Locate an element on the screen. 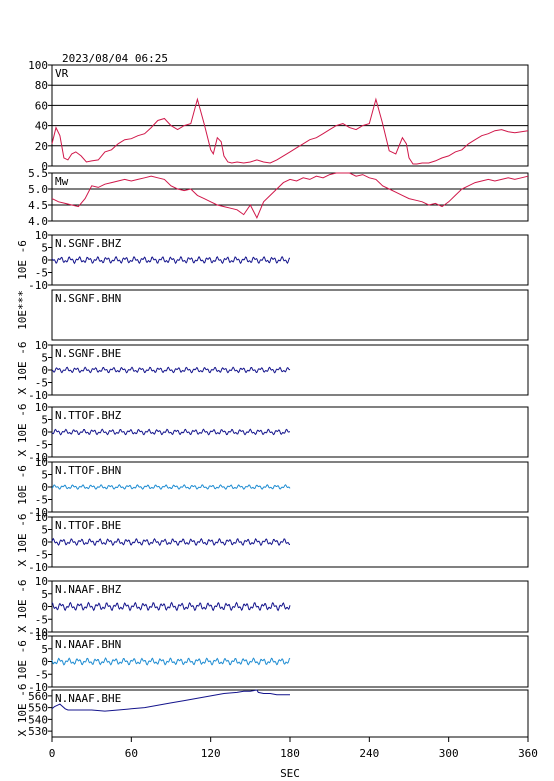  y-tick-label: 40 is located at coordinates (41, 126).